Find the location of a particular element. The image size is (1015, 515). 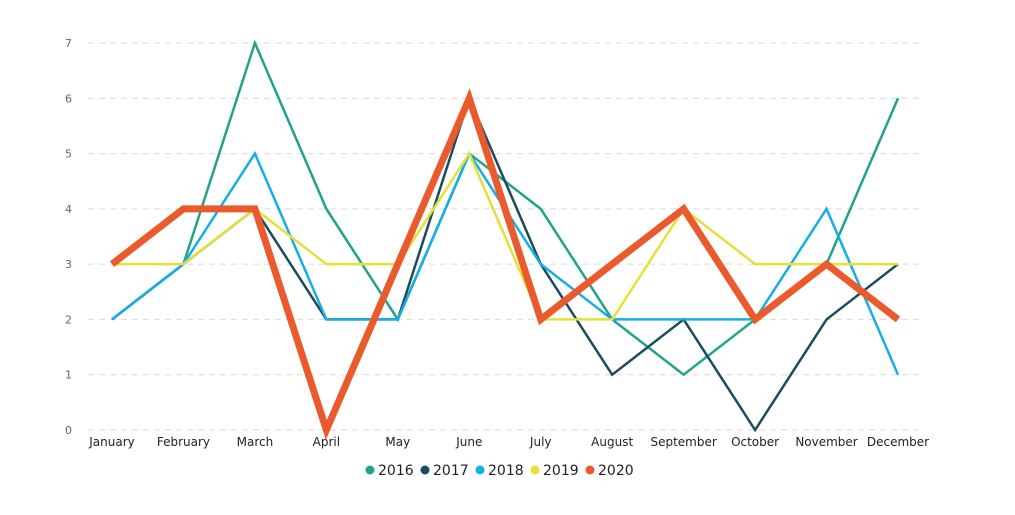

x-tick-label: November is located at coordinates (826, 442).